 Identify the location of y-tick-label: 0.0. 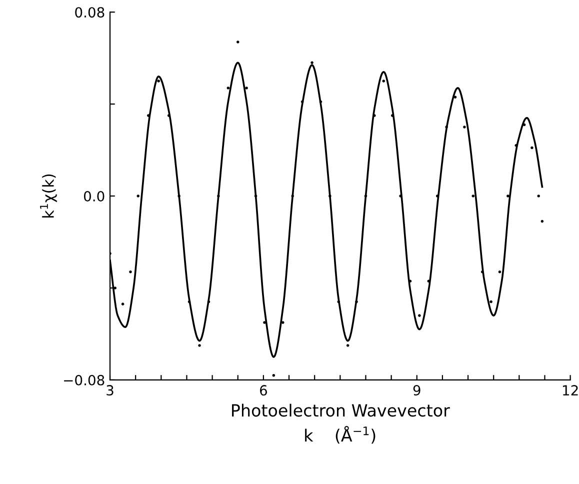
(94, 196).